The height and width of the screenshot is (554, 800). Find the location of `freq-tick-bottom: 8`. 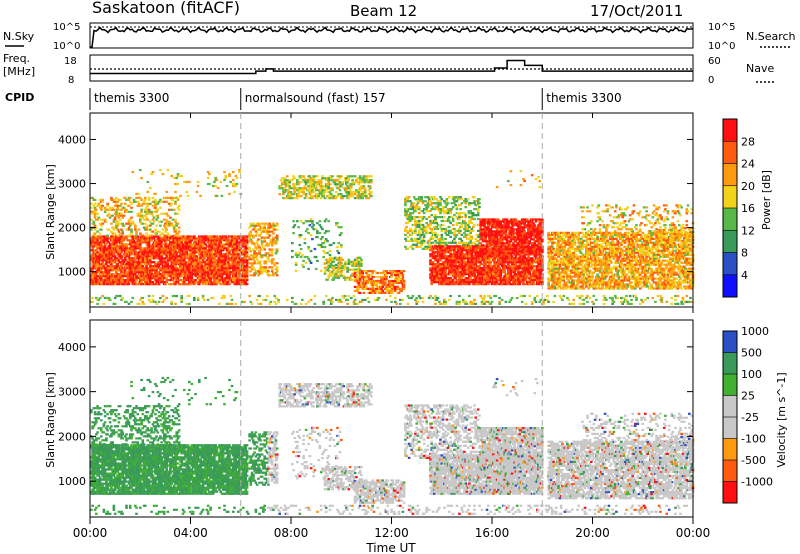

freq-tick-bottom: 8 is located at coordinates (71, 80).